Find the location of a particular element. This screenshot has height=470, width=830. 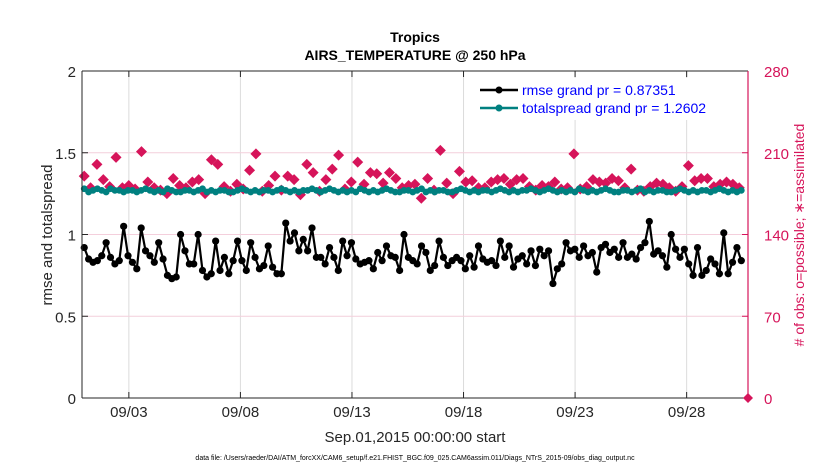

y-tick-label: 0 is located at coordinates (72, 399).